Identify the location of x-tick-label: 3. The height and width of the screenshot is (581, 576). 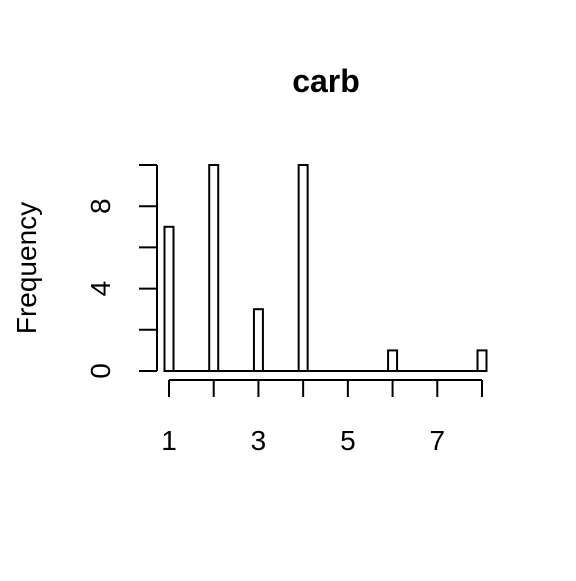
(259, 440).